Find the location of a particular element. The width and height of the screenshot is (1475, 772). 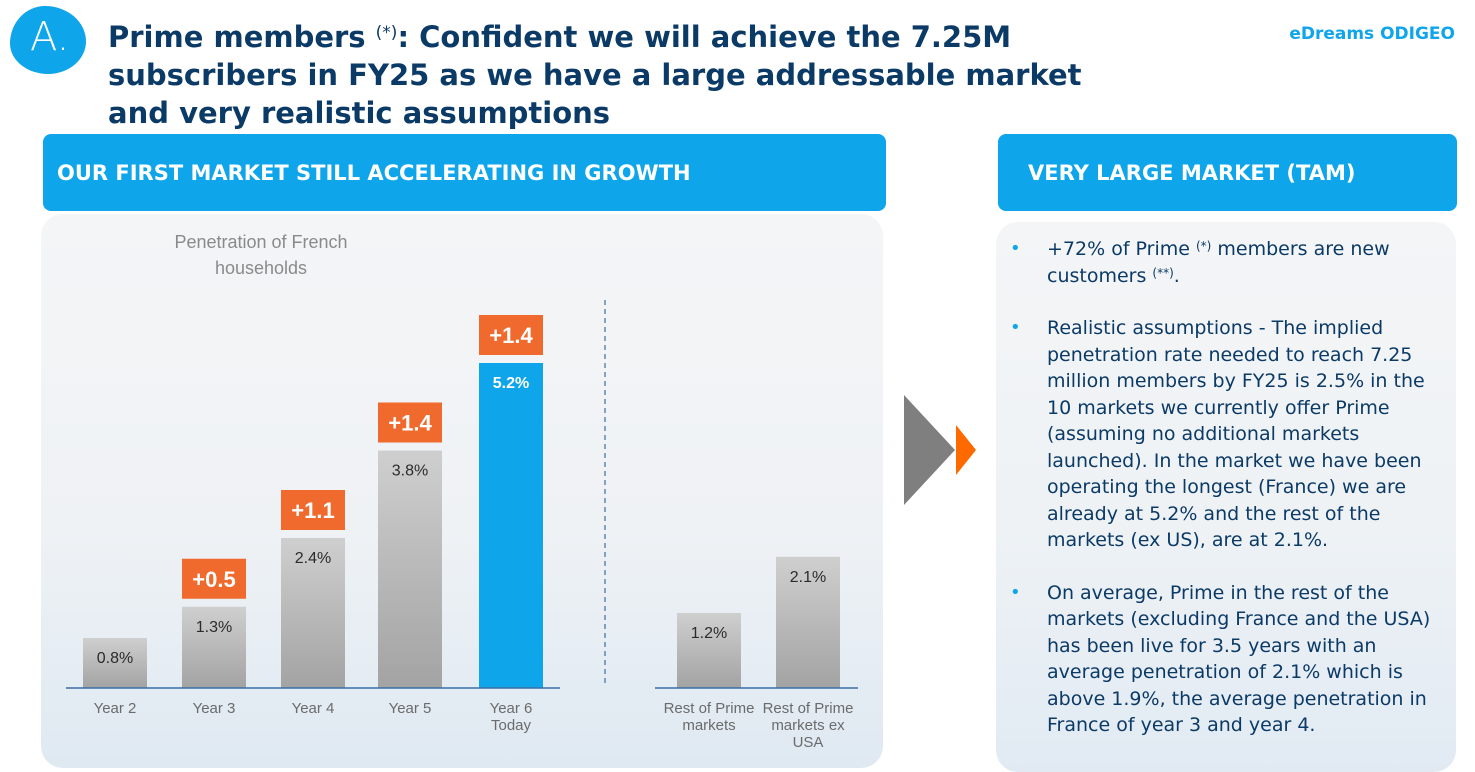

increment-label: +1.1 is located at coordinates (312, 510).